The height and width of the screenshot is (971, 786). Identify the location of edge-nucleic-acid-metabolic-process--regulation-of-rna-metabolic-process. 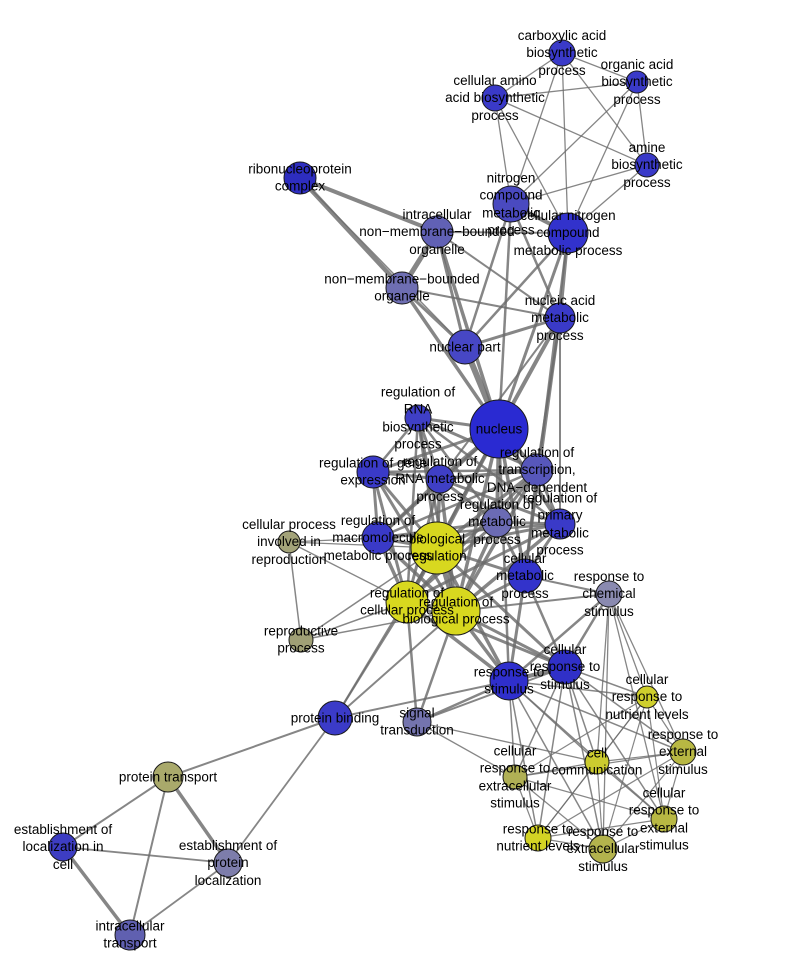
(500, 398).